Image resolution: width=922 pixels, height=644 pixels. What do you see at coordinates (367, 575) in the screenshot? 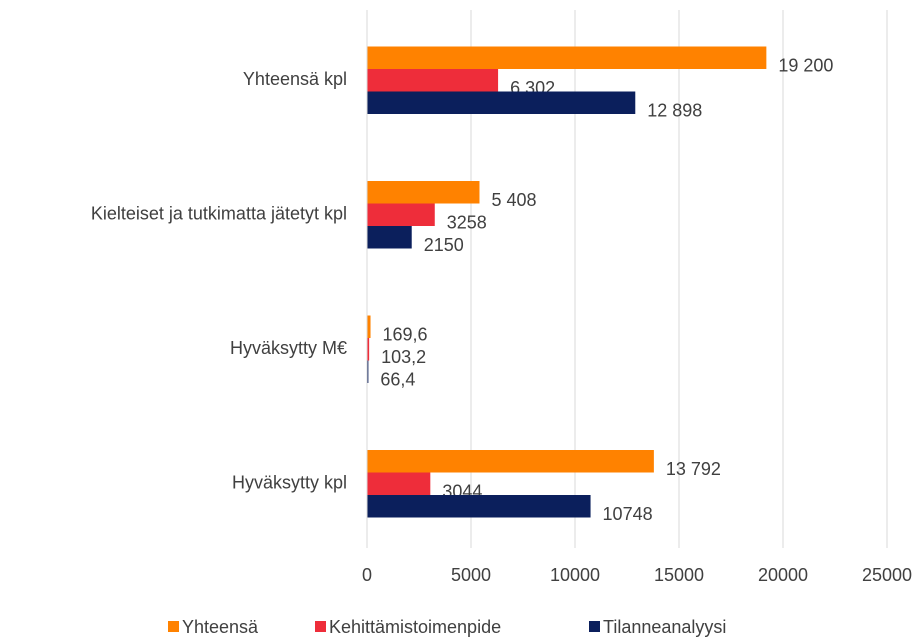
I see `x-tick-label: 0` at bounding box center [367, 575].